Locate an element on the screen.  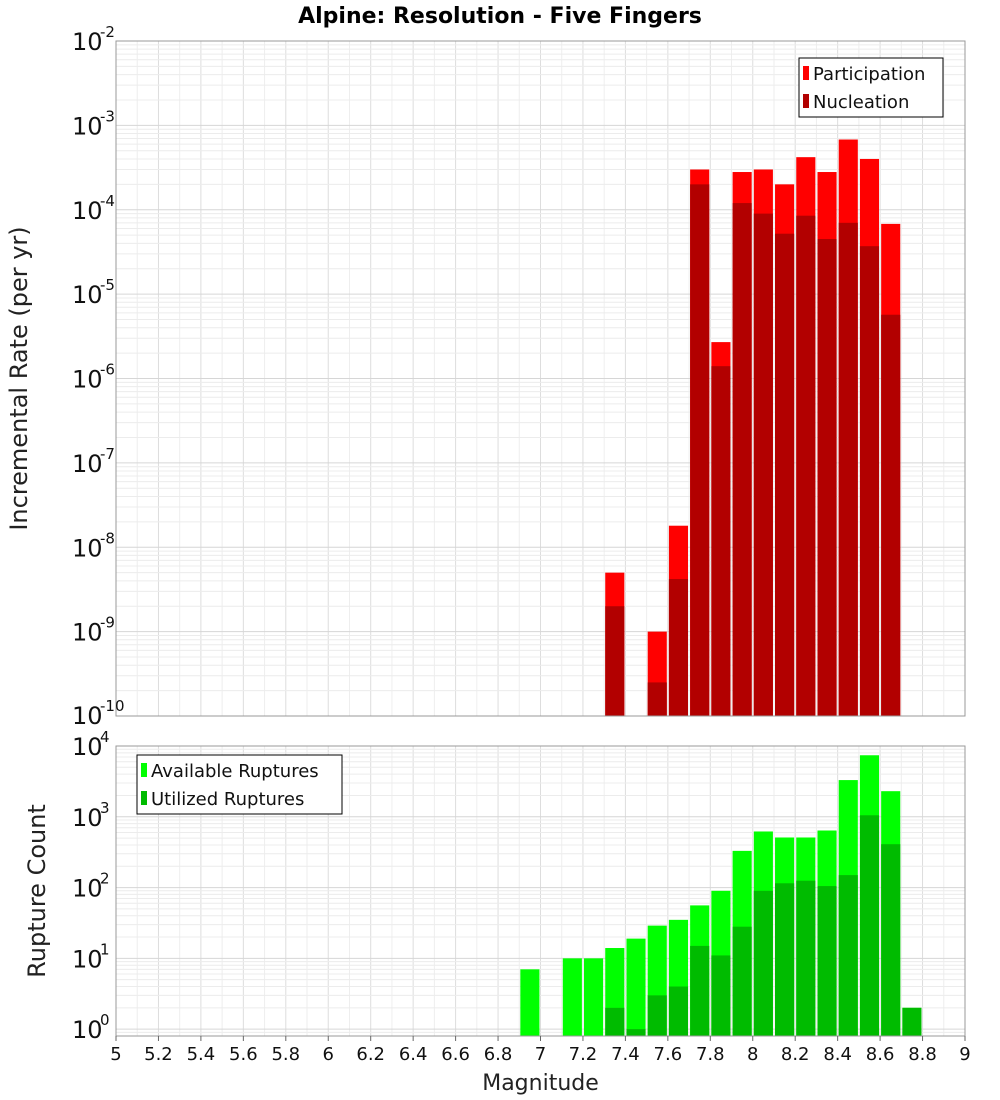
rate-ytick-exponent: -3 is located at coordinates (107, 116).